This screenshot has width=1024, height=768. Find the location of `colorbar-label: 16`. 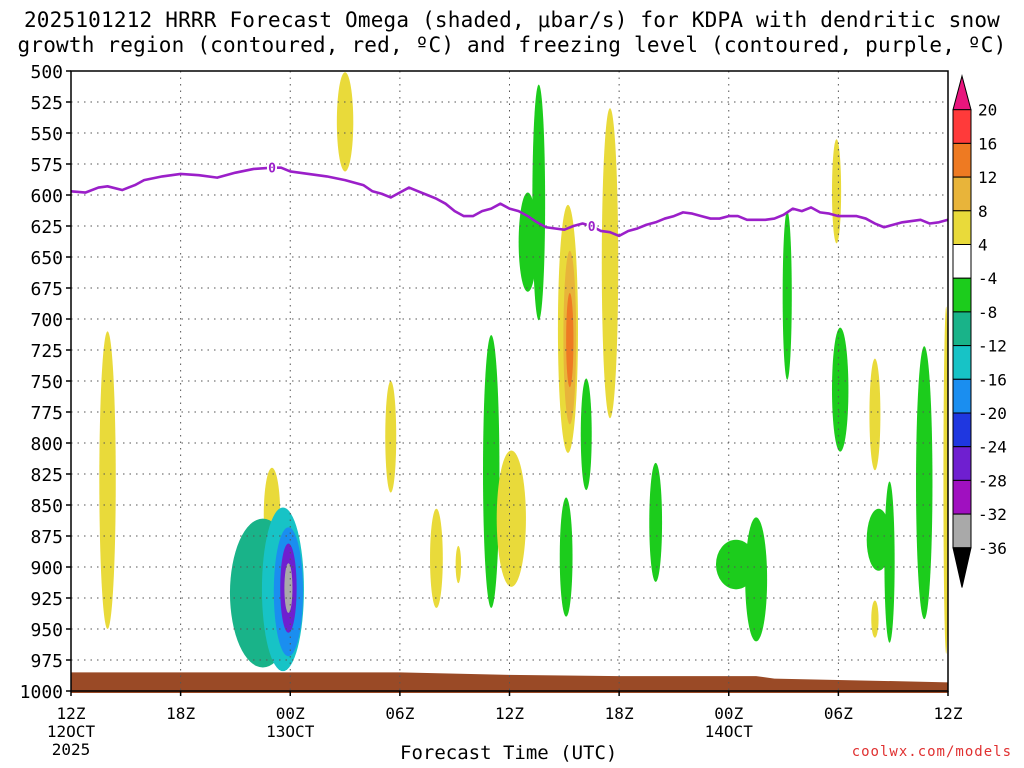

colorbar-label: 16 is located at coordinates (987, 143).